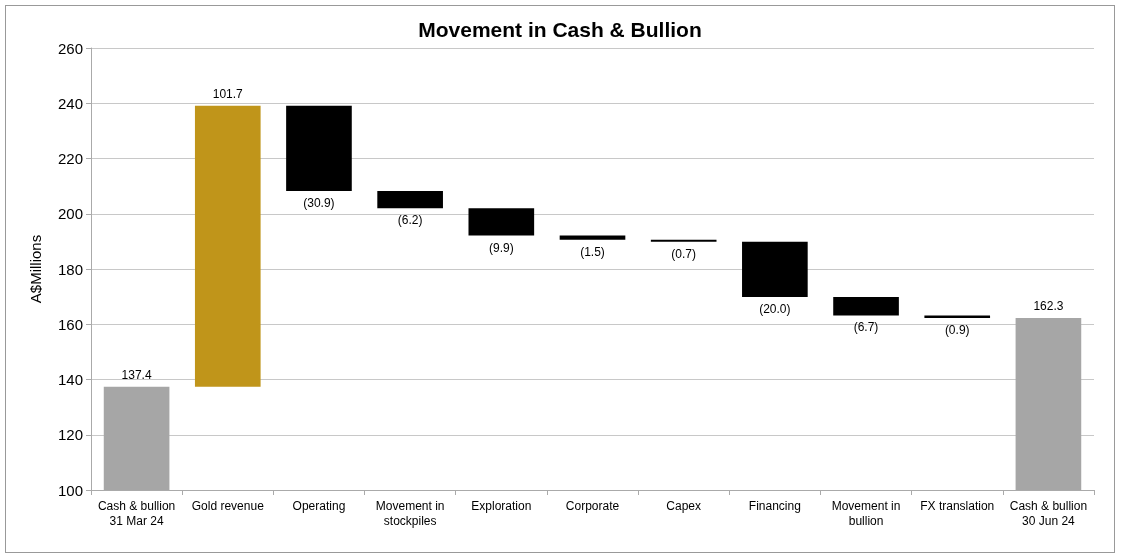  I want to click on y-axis-title: A$Millions, so click(35, 269).